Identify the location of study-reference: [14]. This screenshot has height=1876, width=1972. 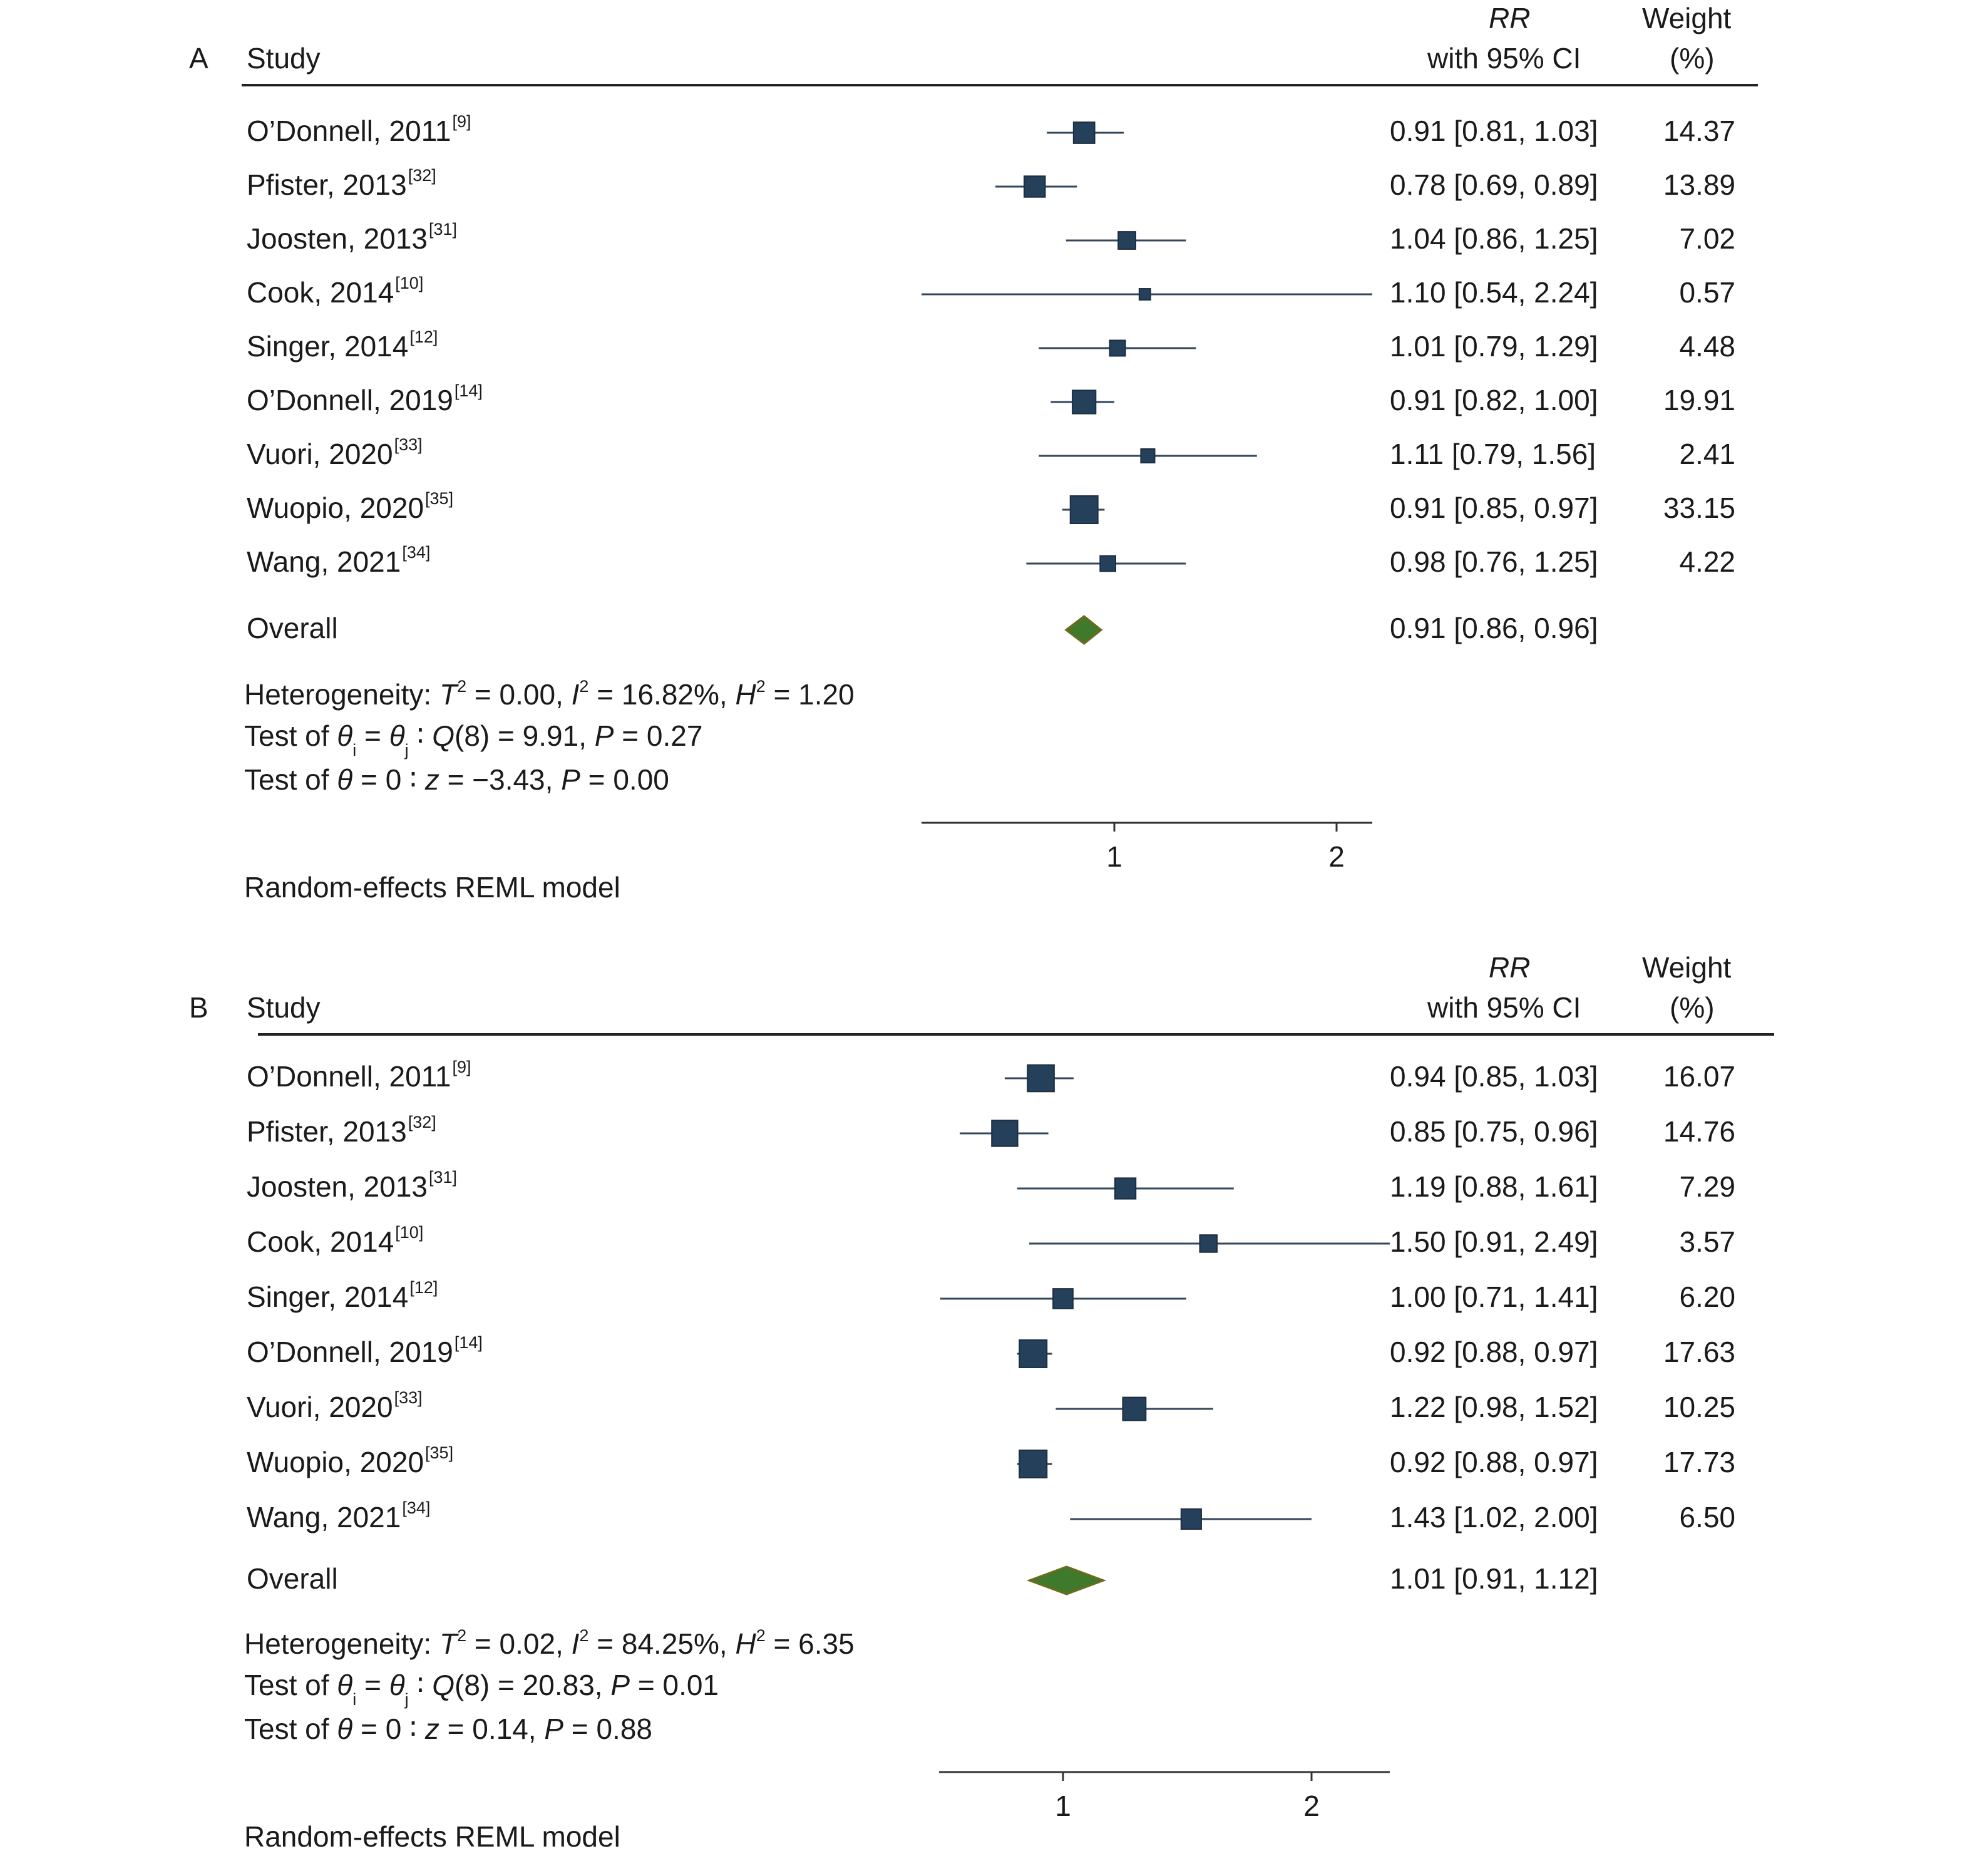
(468, 1342).